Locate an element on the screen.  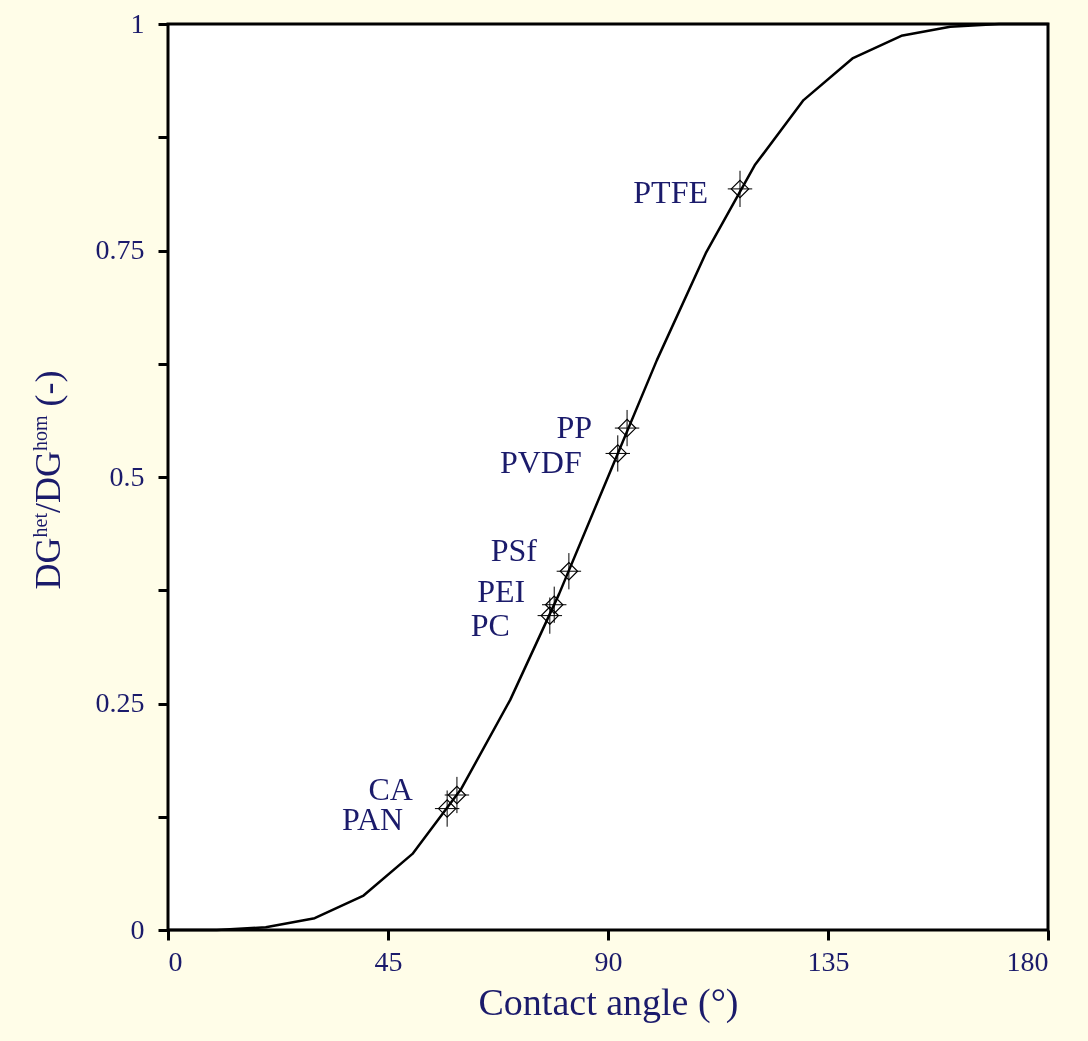
annotation: PC is located at coordinates (490, 624).